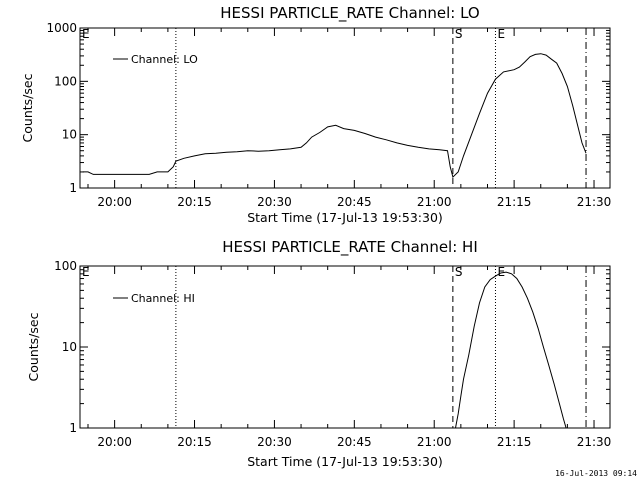 Image resolution: width=640 pixels, height=480 pixels. I want to click on y-axis-label-hi: Counts/sec, so click(33, 346).